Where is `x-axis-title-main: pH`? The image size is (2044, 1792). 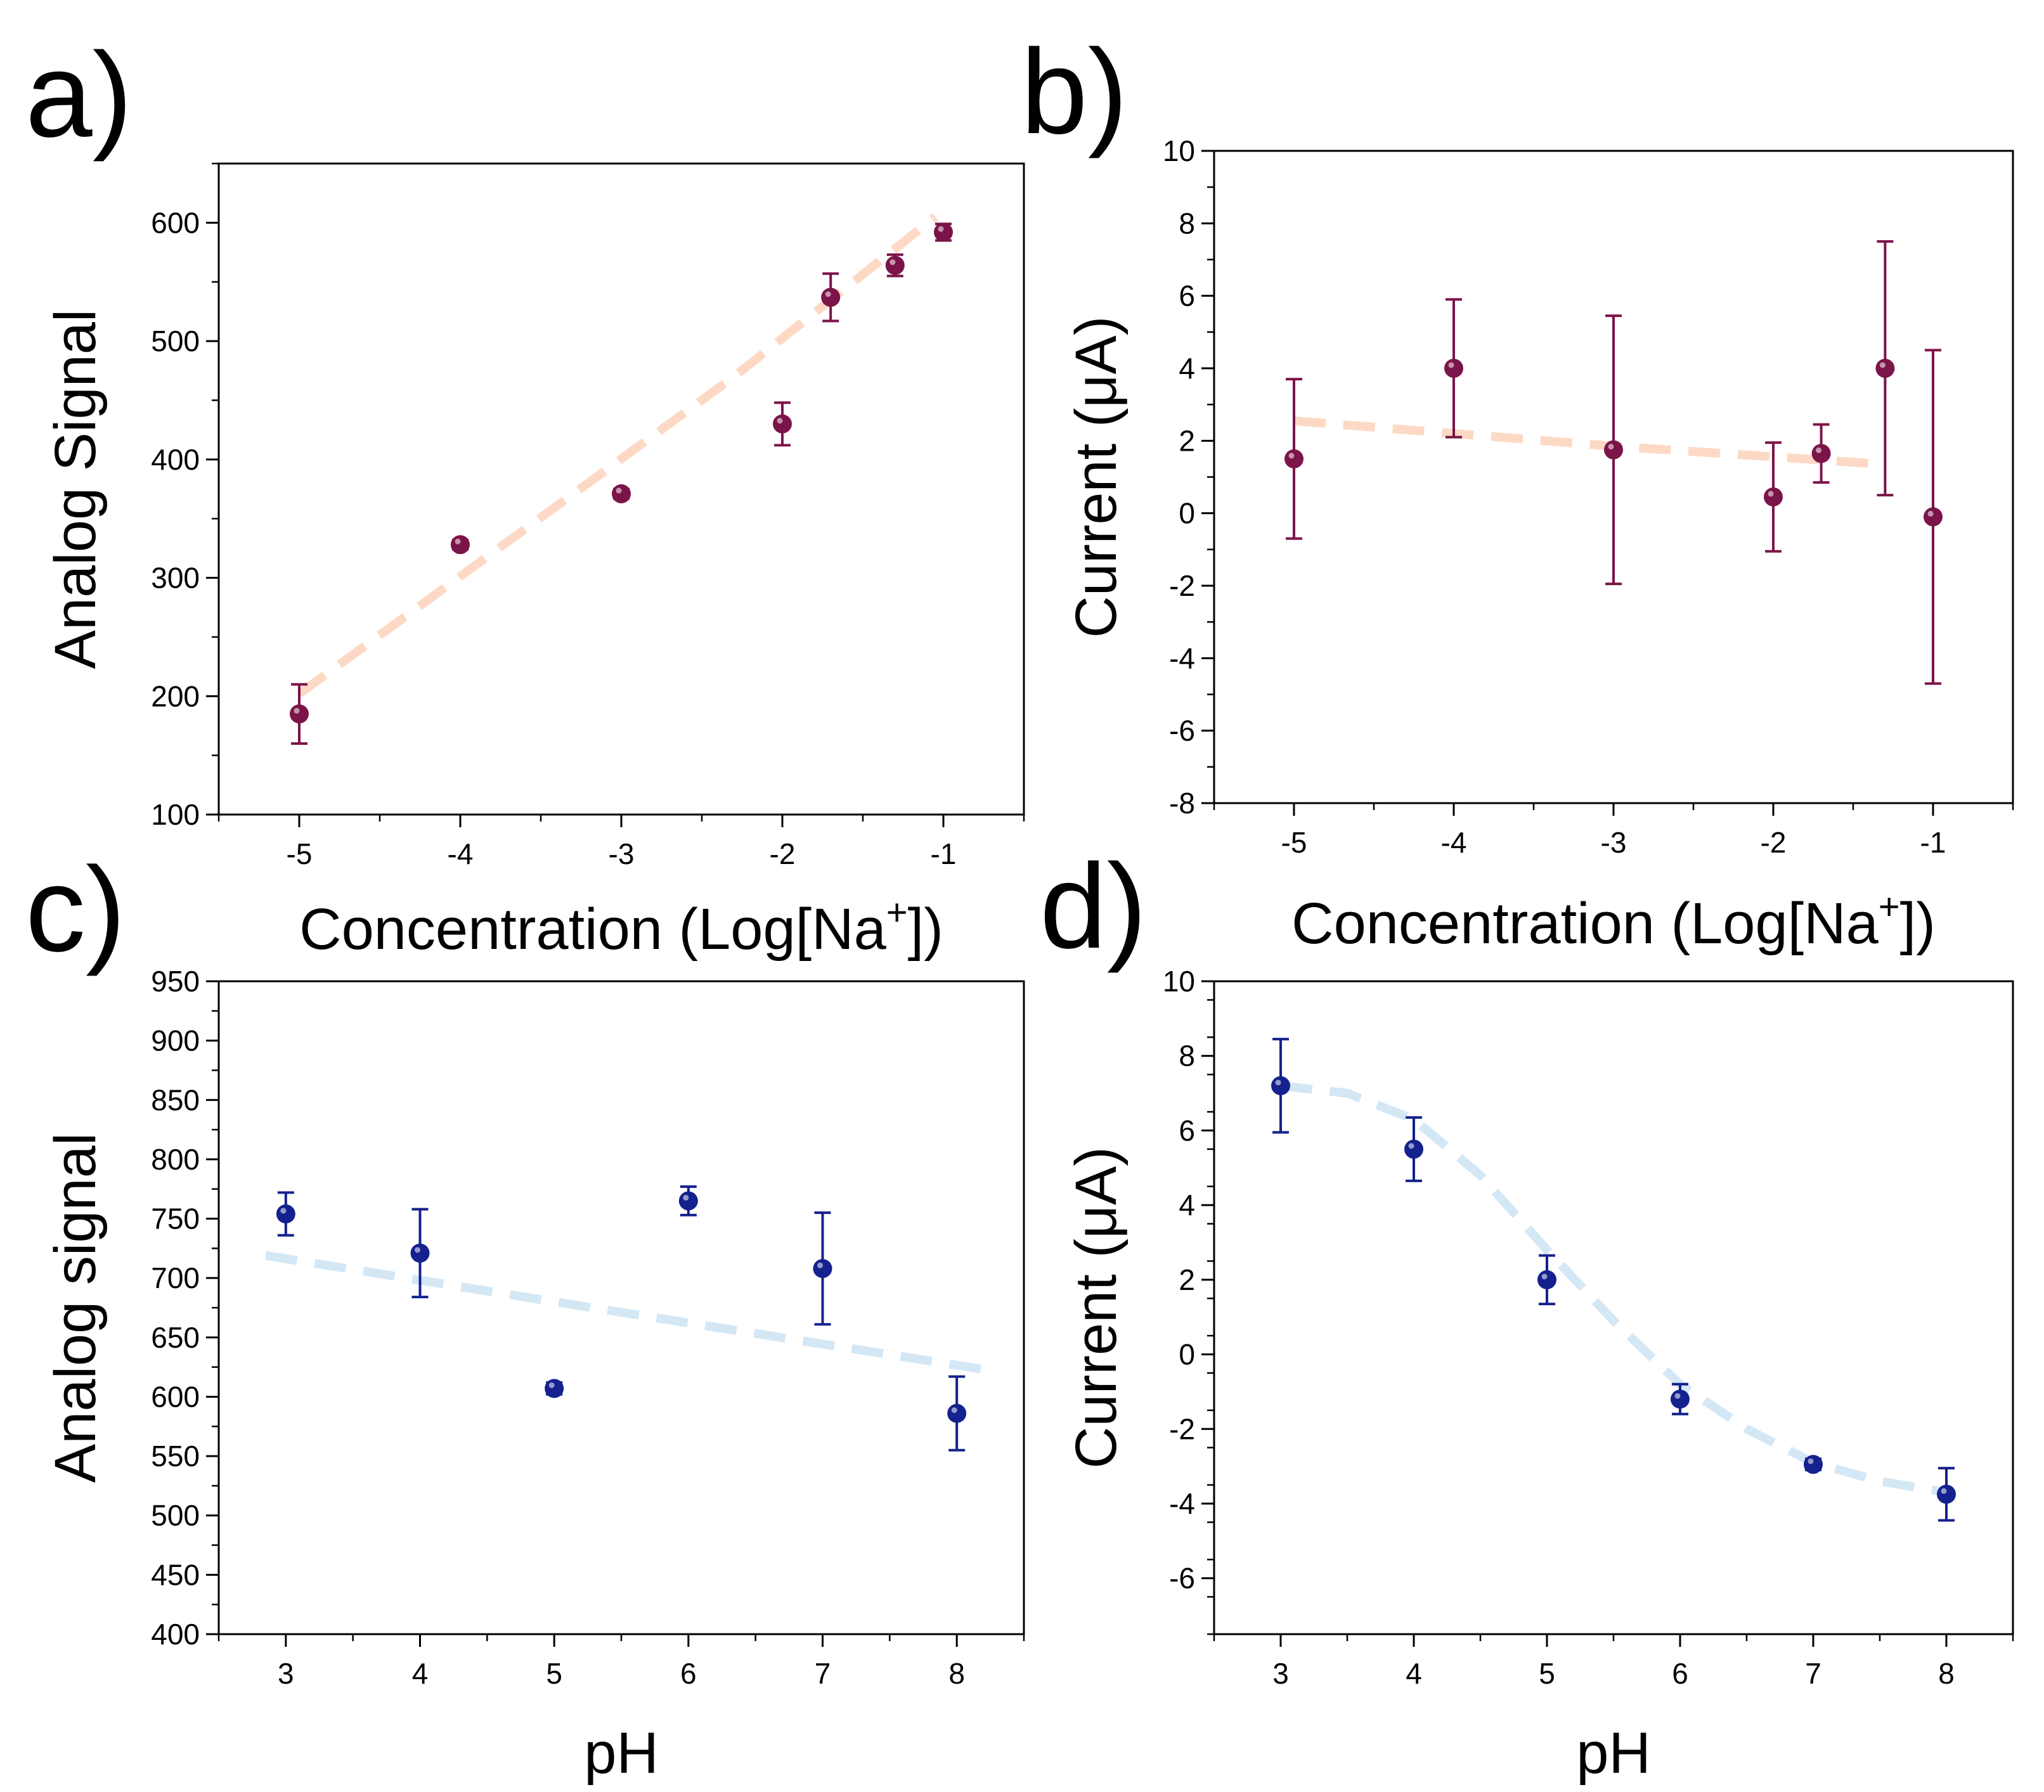
x-axis-title-main: pH is located at coordinates (621, 1753).